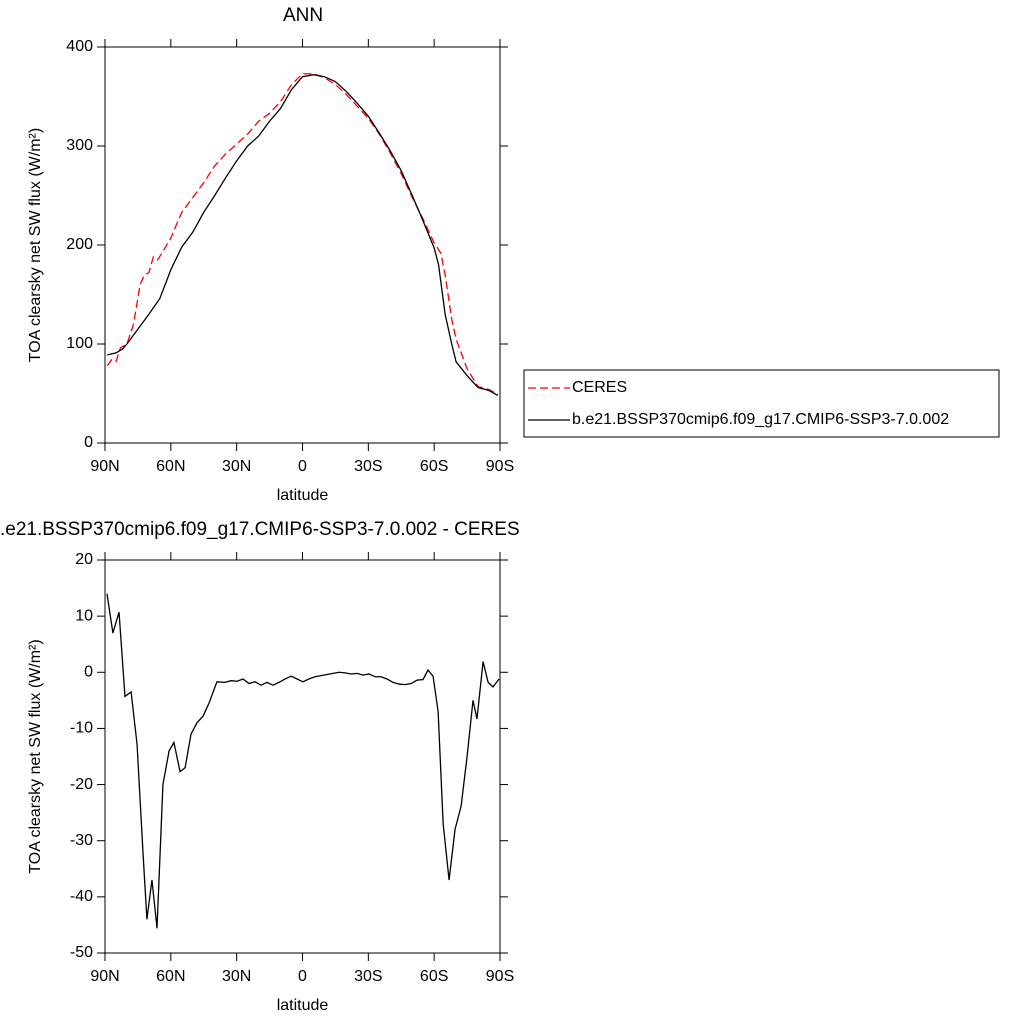 Image resolution: width=1024 pixels, height=1024 pixels. I want to click on y-tick-label: -50, so click(81, 952).